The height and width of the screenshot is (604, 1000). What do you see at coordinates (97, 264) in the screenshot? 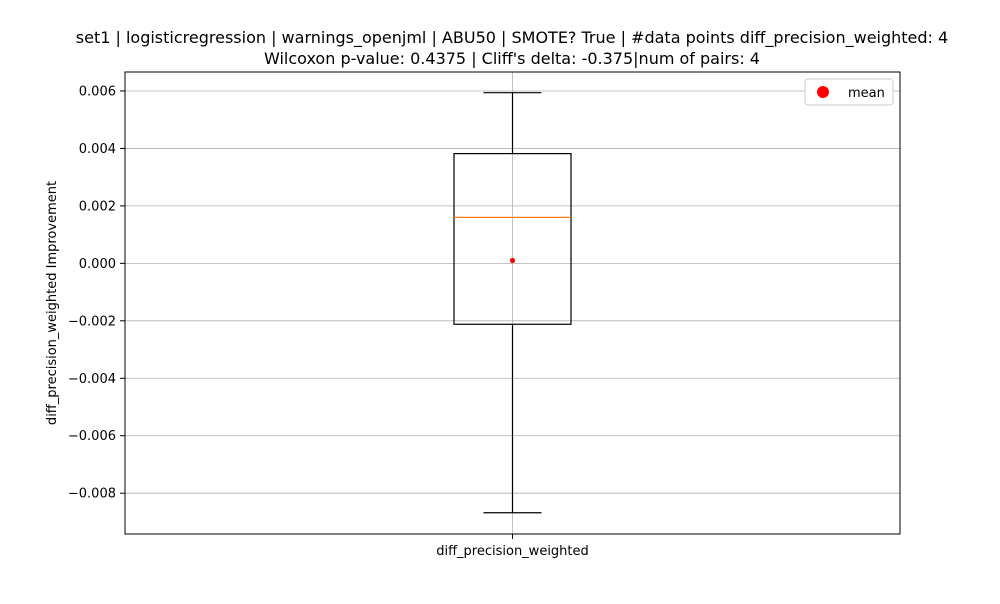
I see `y-tick-label: 0.000` at bounding box center [97, 264].